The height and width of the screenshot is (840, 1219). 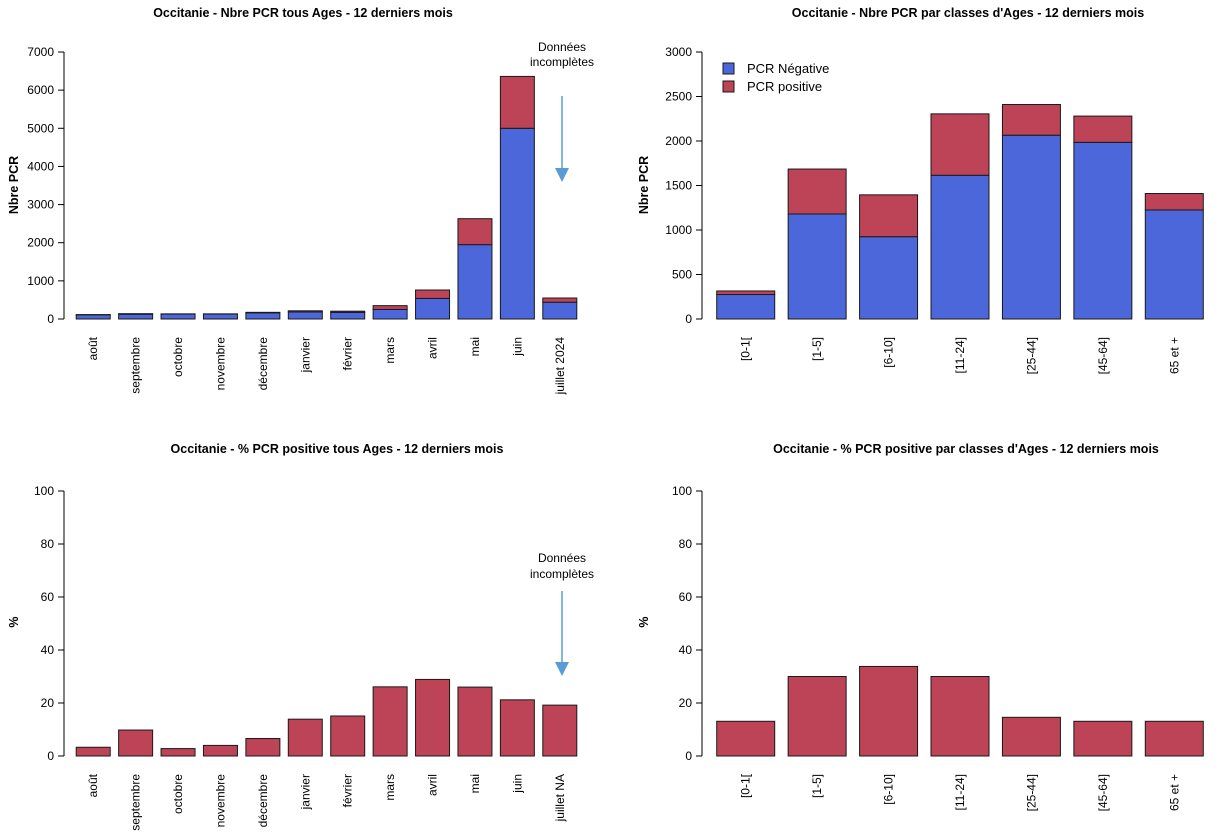 What do you see at coordinates (40, 243) in the screenshot?
I see `y-tick-label: 2000` at bounding box center [40, 243].